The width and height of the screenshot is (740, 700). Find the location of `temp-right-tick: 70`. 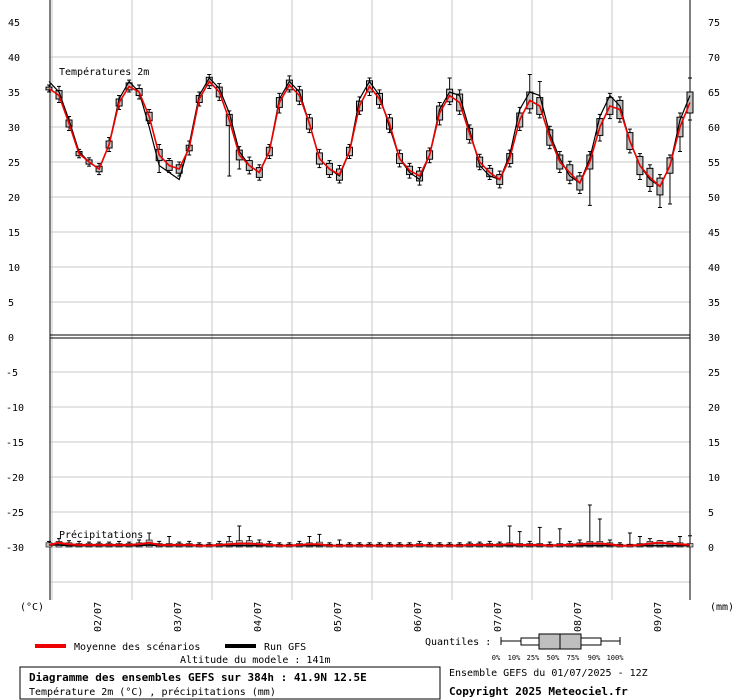

temp-right-tick: 70 is located at coordinates (714, 58).